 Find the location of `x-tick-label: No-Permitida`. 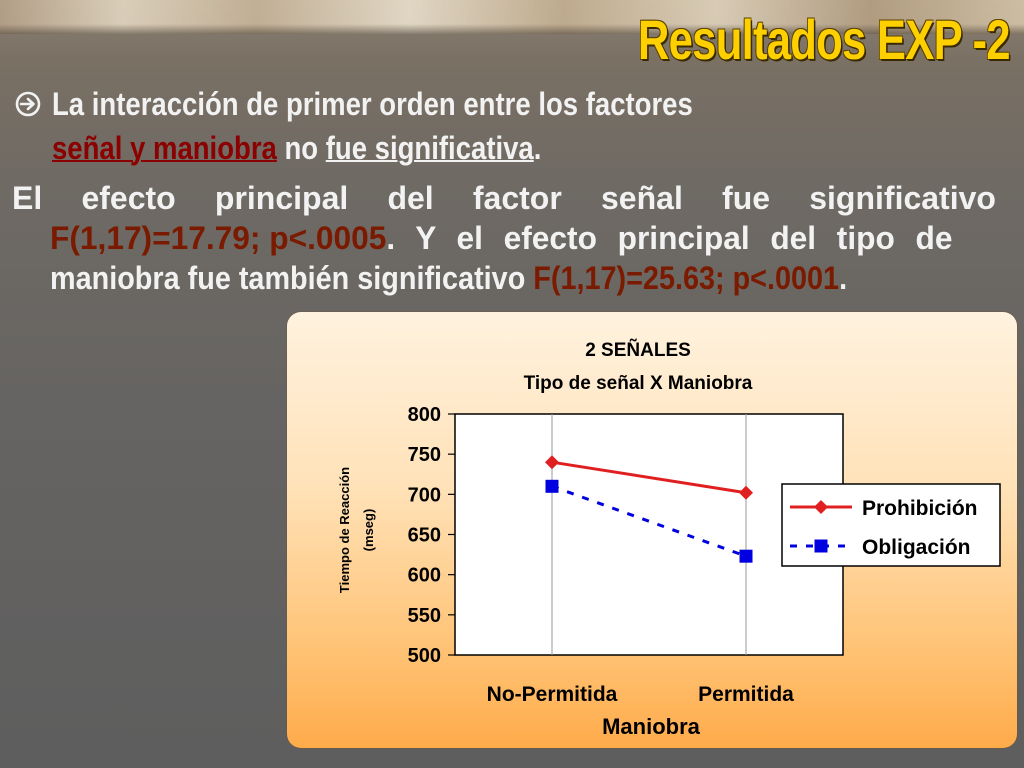

x-tick-label: No-Permitida is located at coordinates (552, 694).